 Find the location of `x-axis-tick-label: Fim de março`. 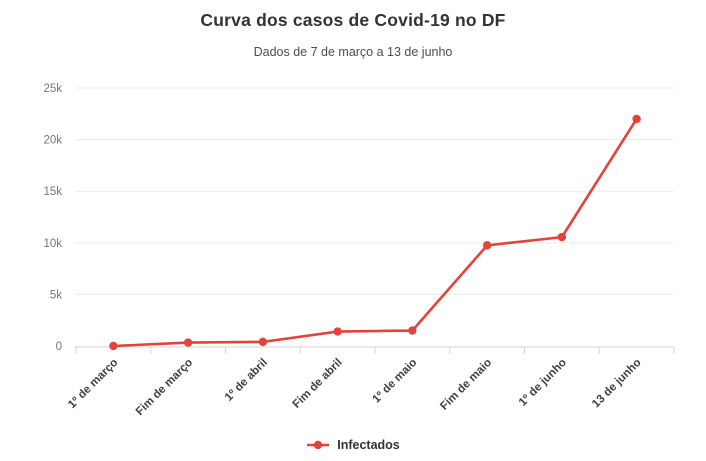

x-axis-tick-label: Fim de março is located at coordinates (164, 387).